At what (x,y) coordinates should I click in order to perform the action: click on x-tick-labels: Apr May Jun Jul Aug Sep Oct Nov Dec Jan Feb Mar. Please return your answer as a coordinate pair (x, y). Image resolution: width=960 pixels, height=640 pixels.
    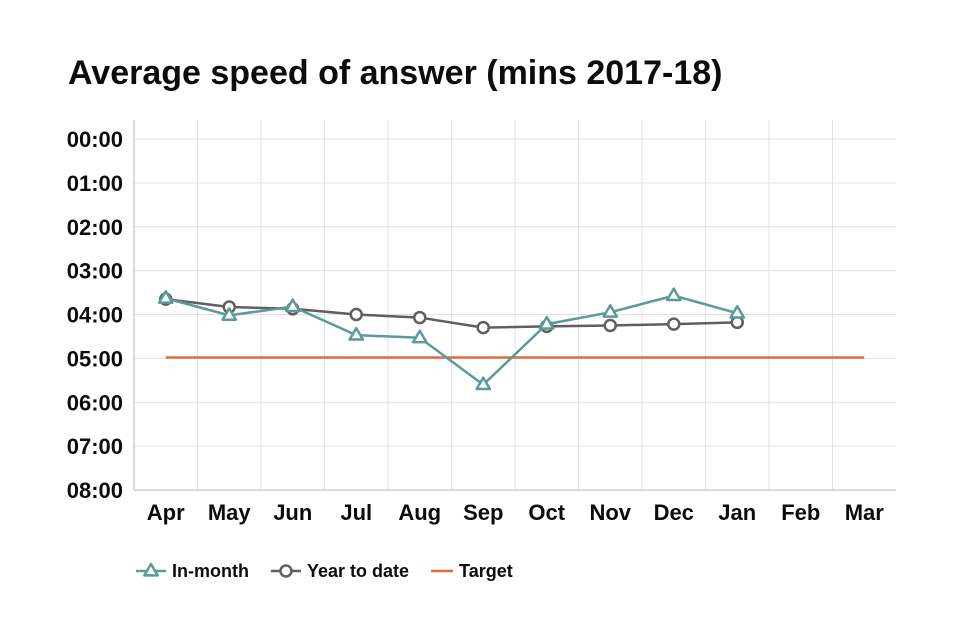
    Looking at the image, I should click on (515, 512).